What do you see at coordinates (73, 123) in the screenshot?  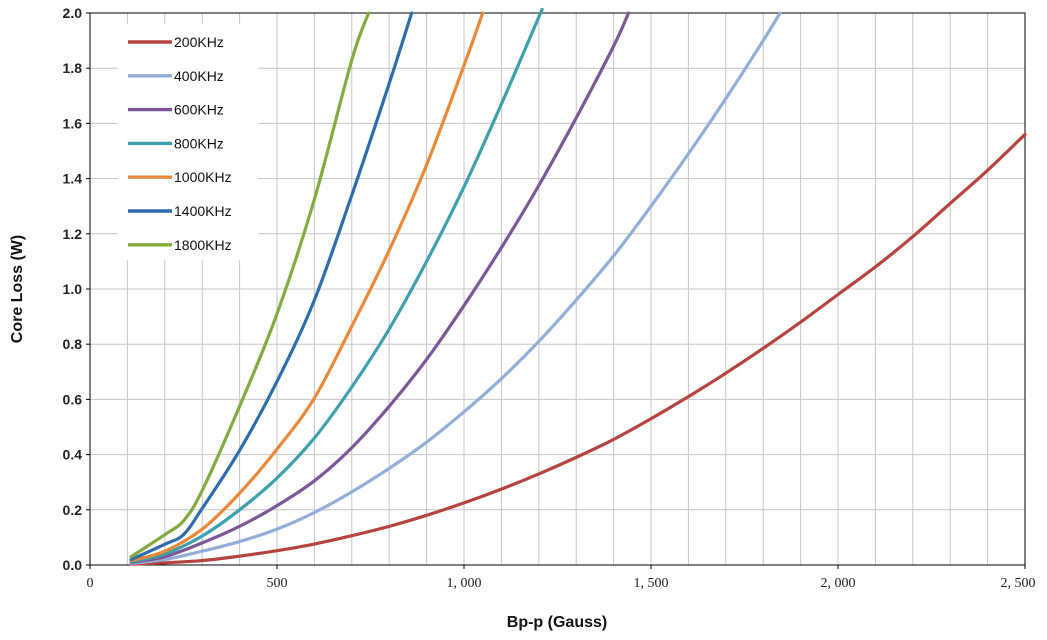 I see `y-tick-label: 1.6` at bounding box center [73, 123].